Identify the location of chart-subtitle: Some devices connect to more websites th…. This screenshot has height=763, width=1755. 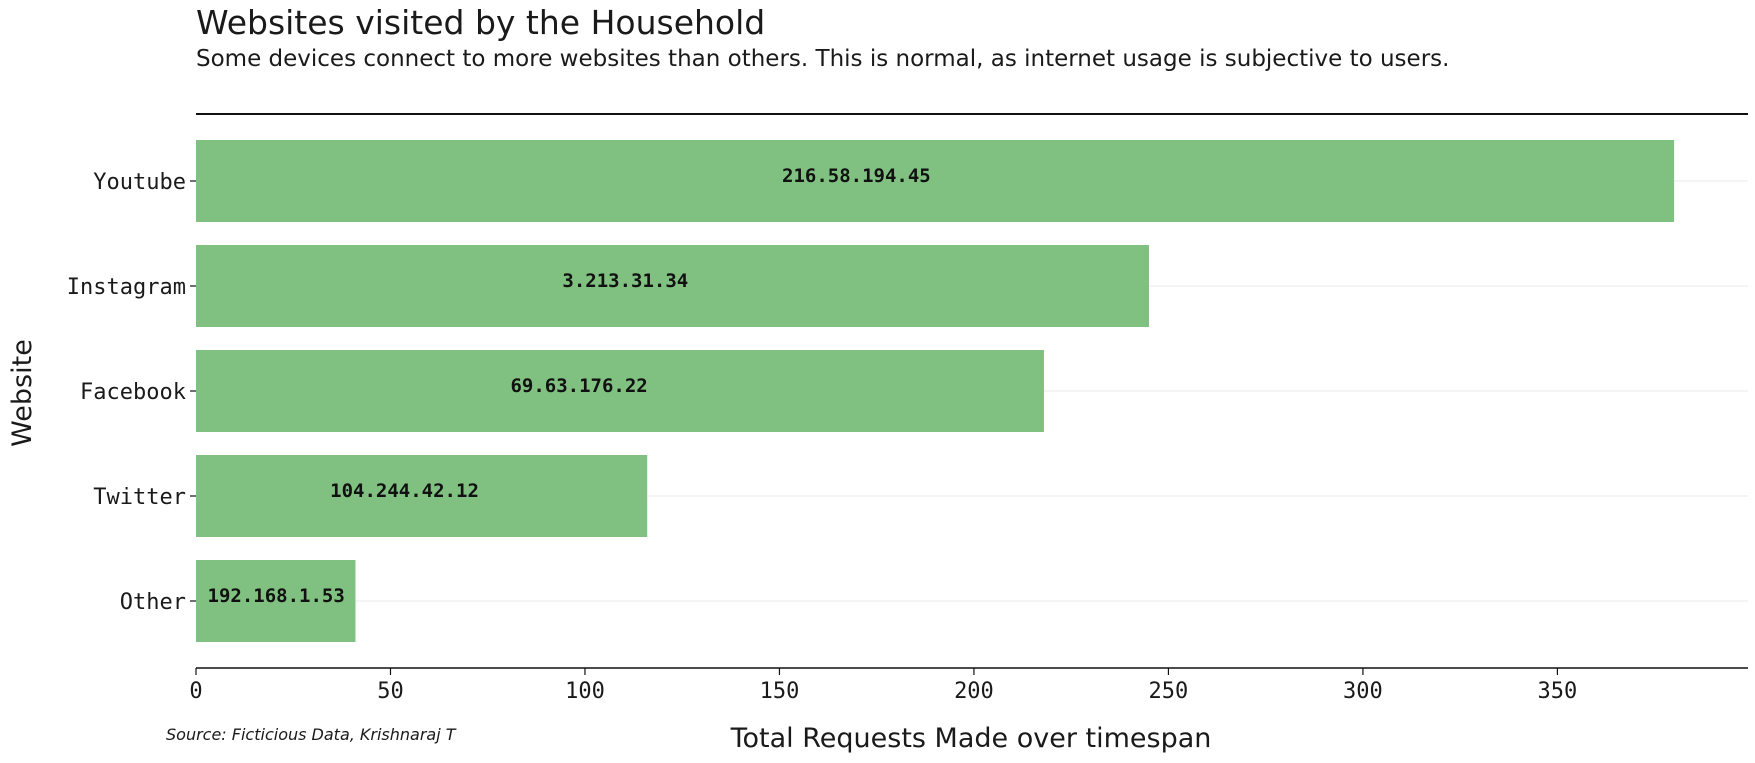
(822, 59).